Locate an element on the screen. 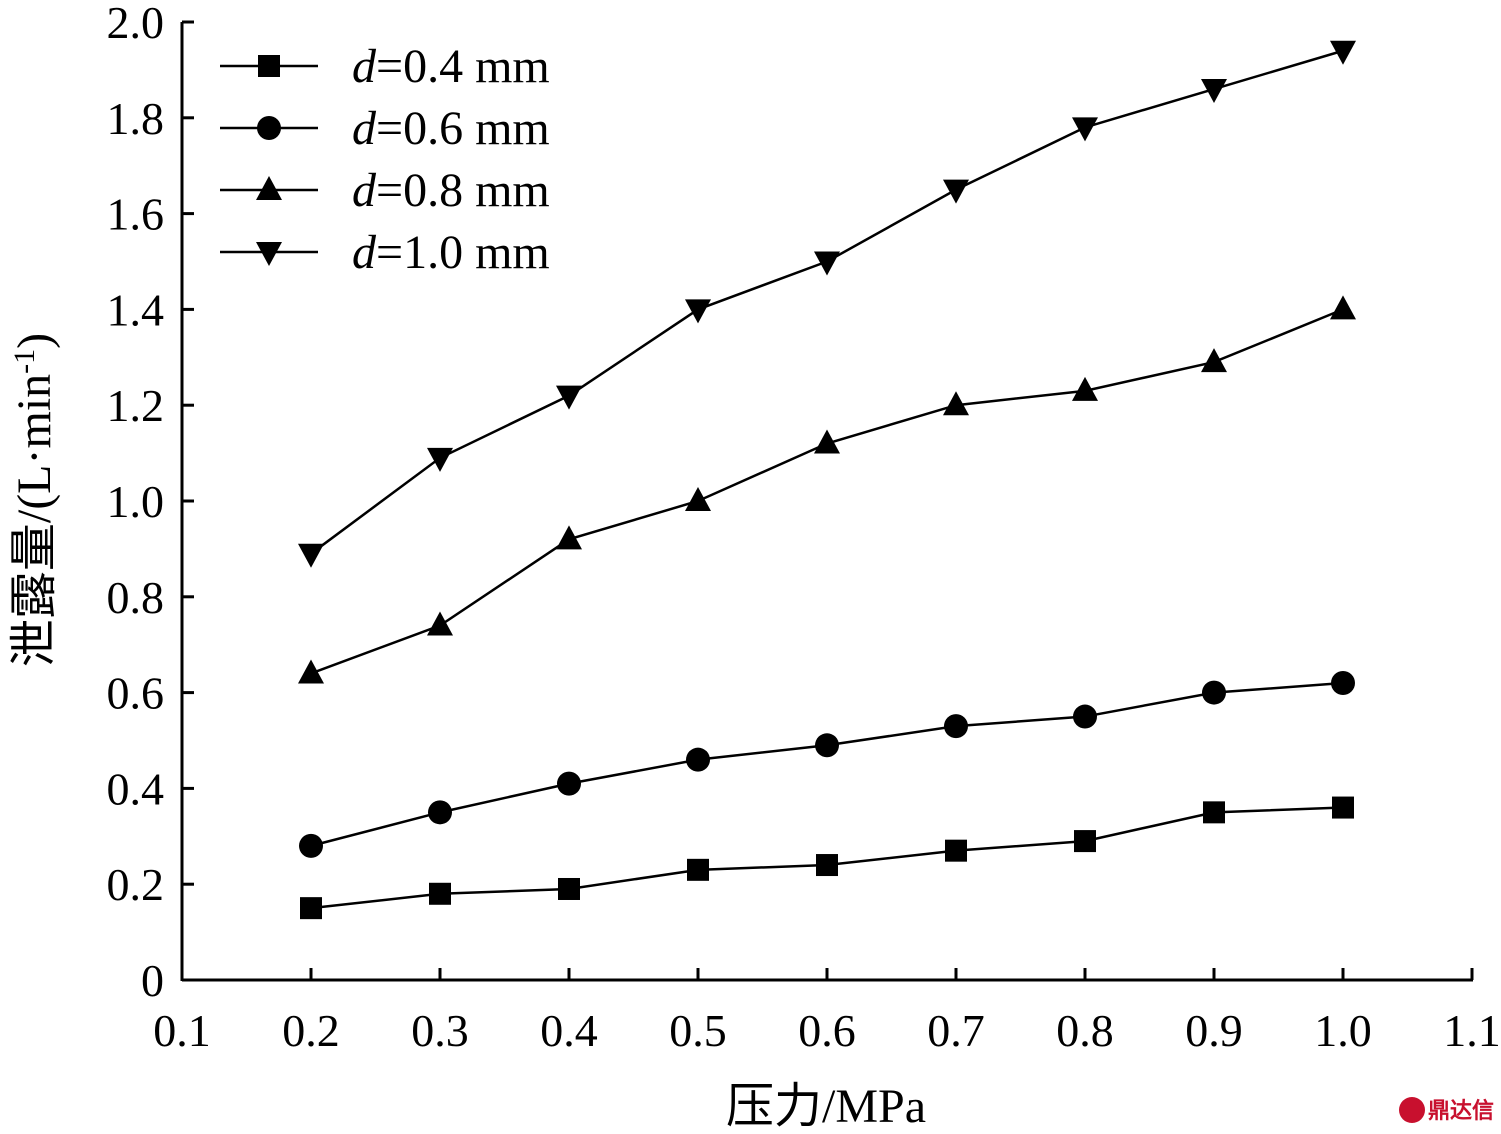  legend-entry: d=1.0 mm is located at coordinates (385, 252).